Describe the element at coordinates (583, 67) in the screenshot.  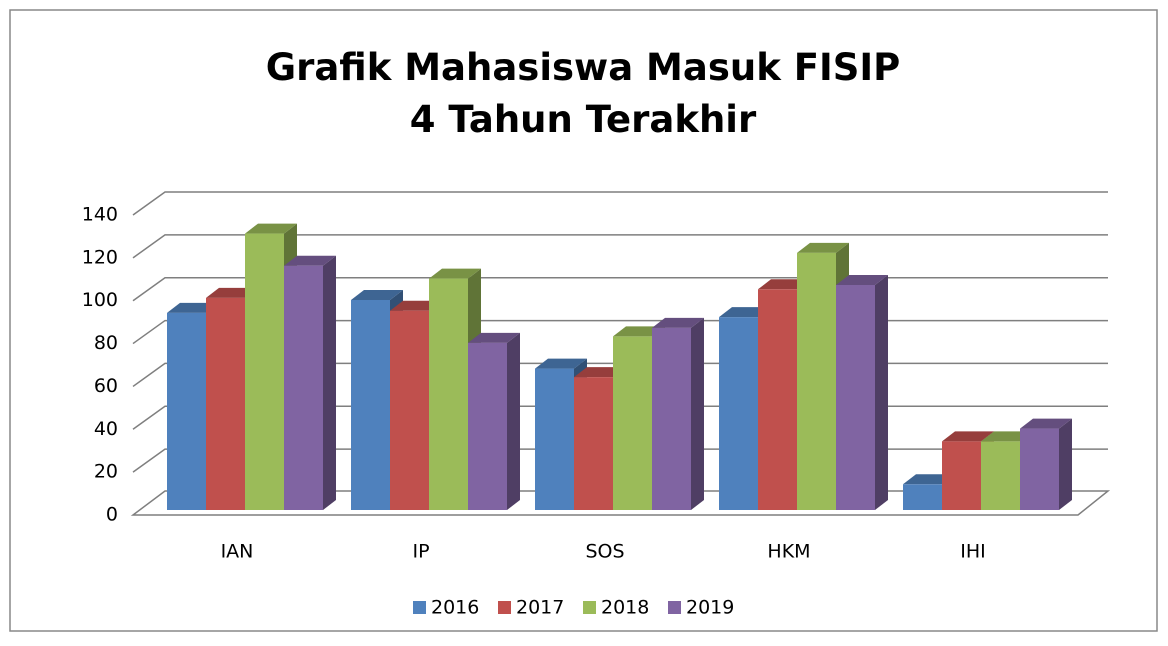
I see `chart-title: Grafik Mahasiswa Masuk FISIP` at that location.